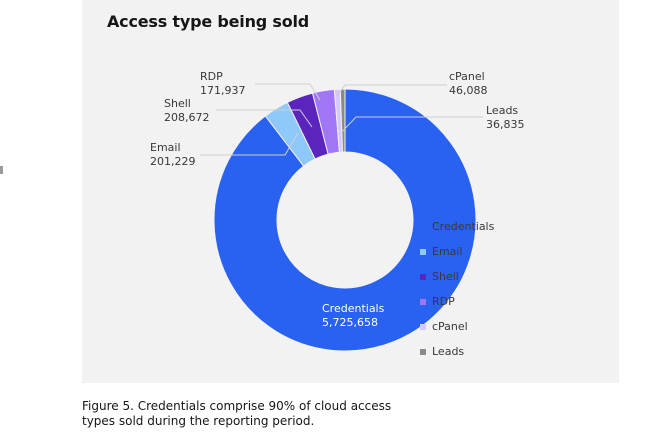 This screenshot has width=650, height=433. I want to click on leader-shell, so click(264, 118).